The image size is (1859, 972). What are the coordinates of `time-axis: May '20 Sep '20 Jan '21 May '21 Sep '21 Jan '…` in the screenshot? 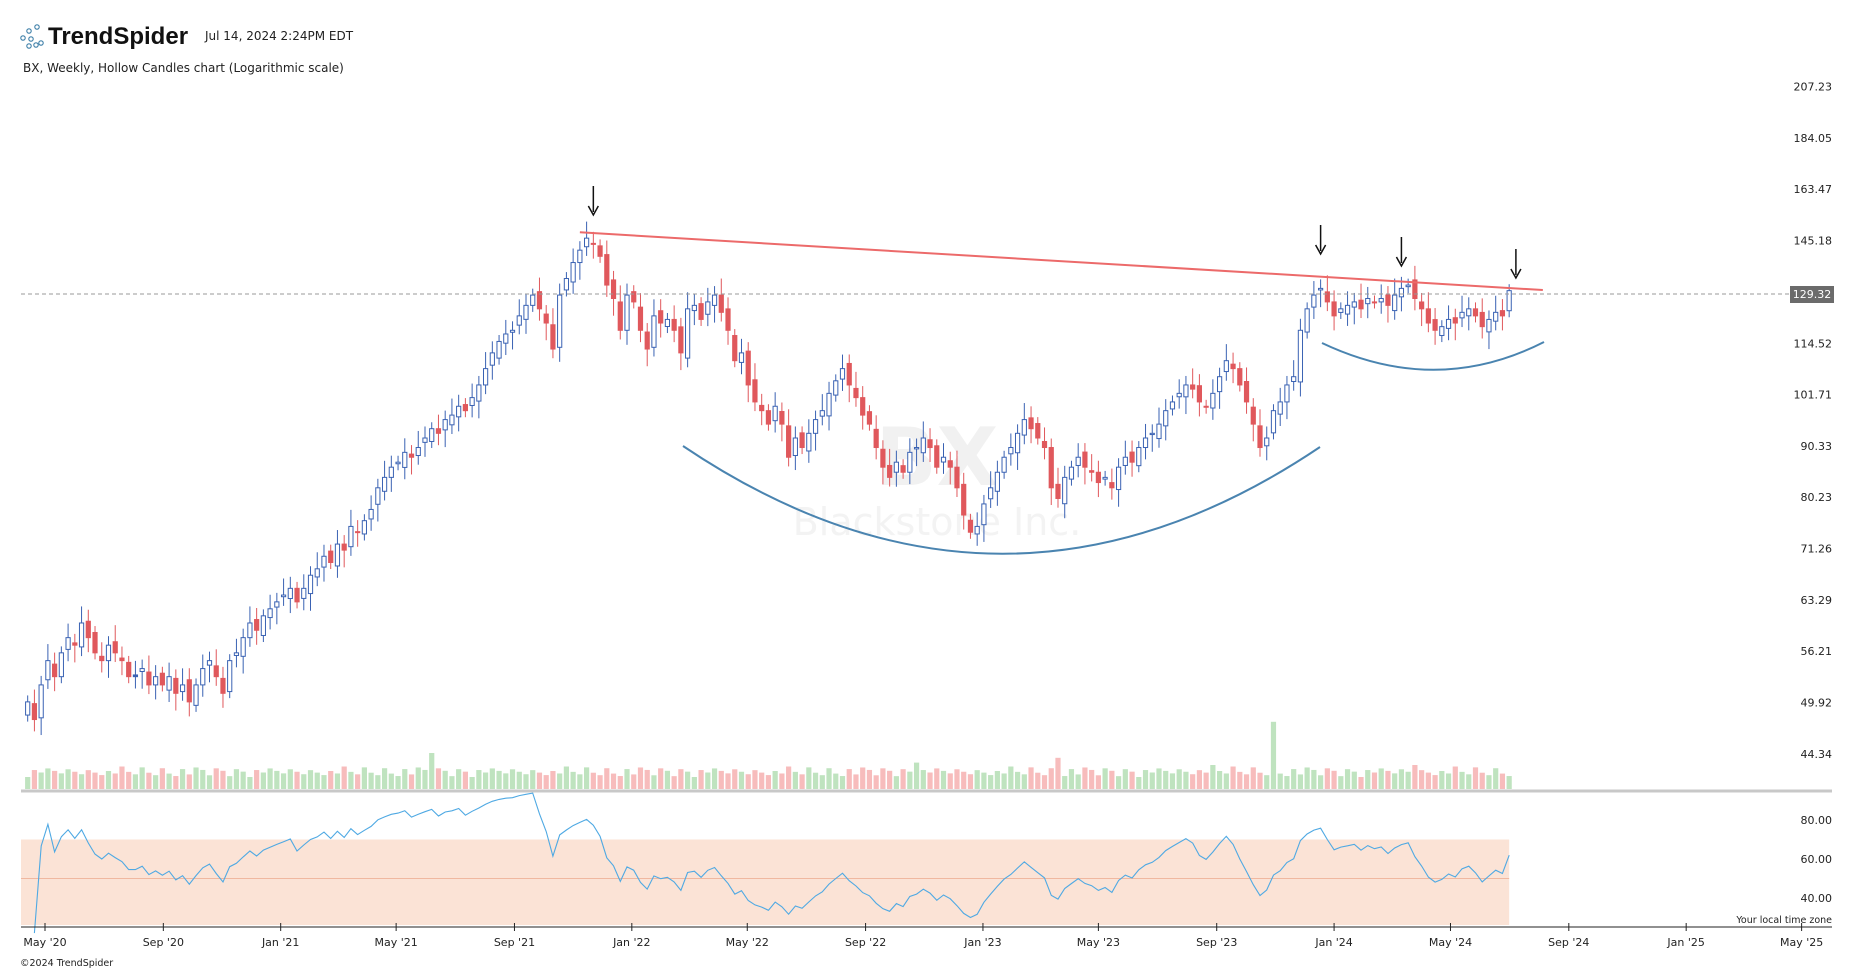 It's located at (923, 936).